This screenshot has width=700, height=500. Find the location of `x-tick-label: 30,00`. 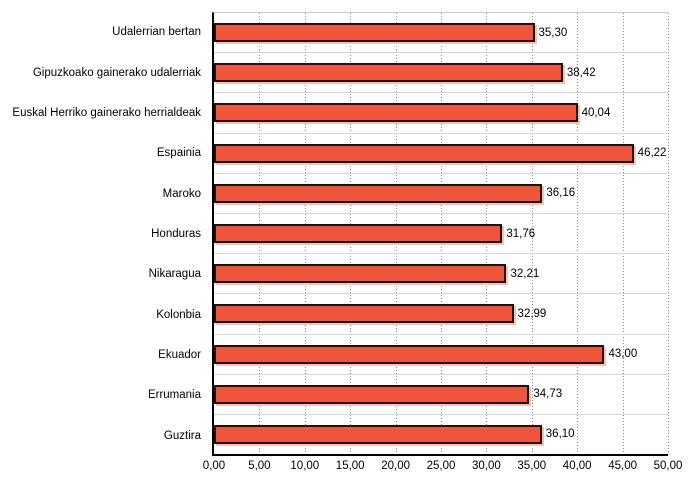

x-tick-label: 30,00 is located at coordinates (486, 466).